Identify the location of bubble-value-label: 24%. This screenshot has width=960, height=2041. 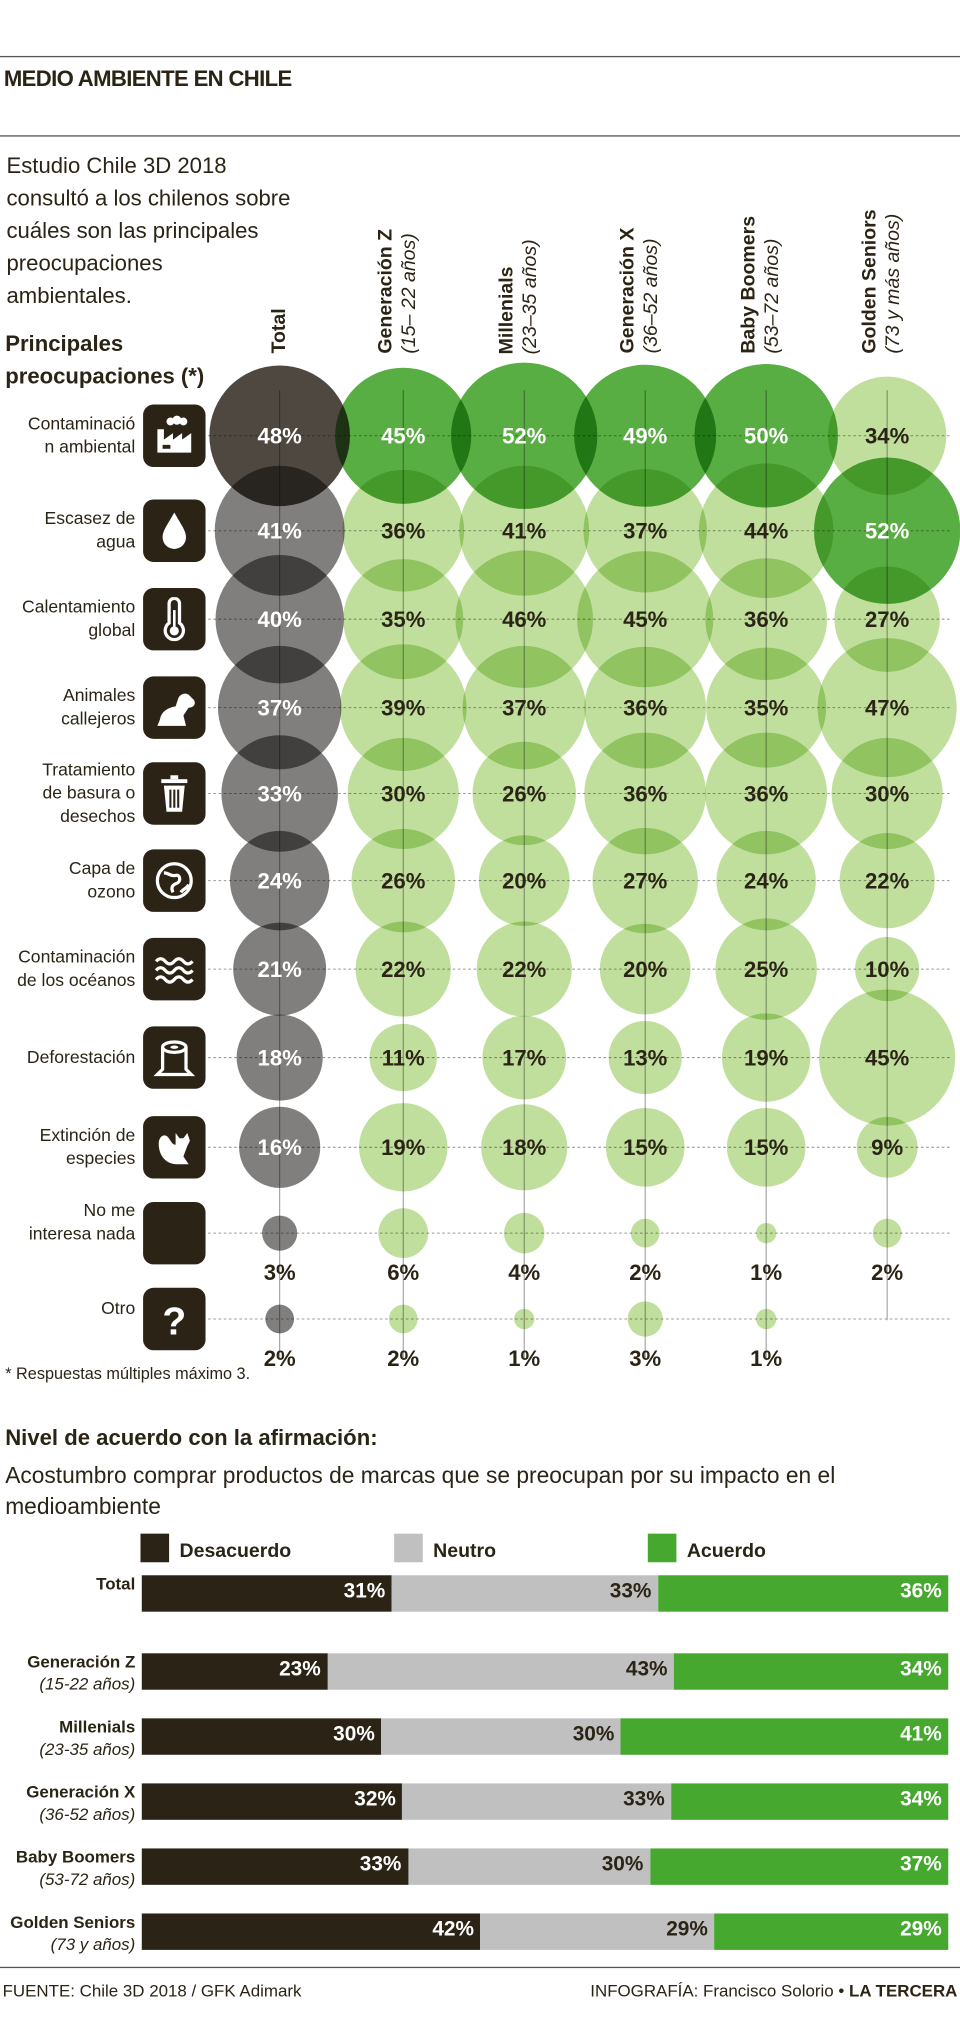
(766, 880).